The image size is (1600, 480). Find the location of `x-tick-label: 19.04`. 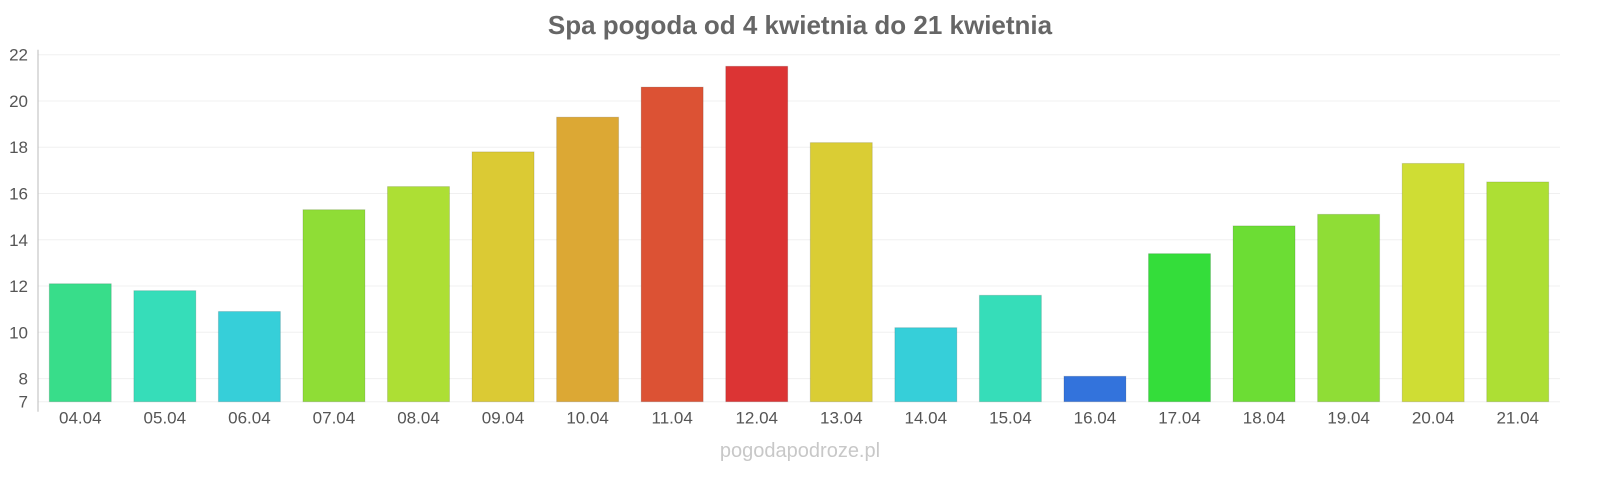

x-tick-label: 19.04 is located at coordinates (1348, 418).